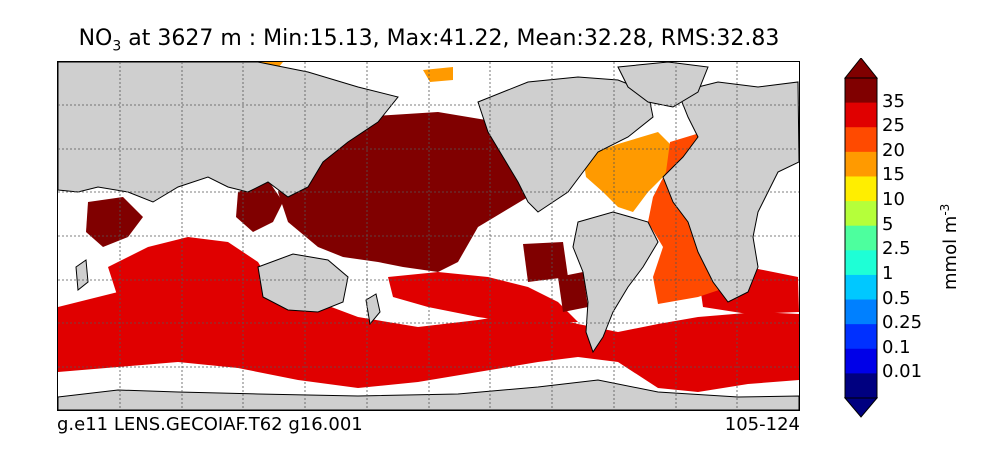 Image resolution: width=991 pixels, height=466 pixels. What do you see at coordinates (565, 144) in the screenshot?
I see `north-america-land` at bounding box center [565, 144].